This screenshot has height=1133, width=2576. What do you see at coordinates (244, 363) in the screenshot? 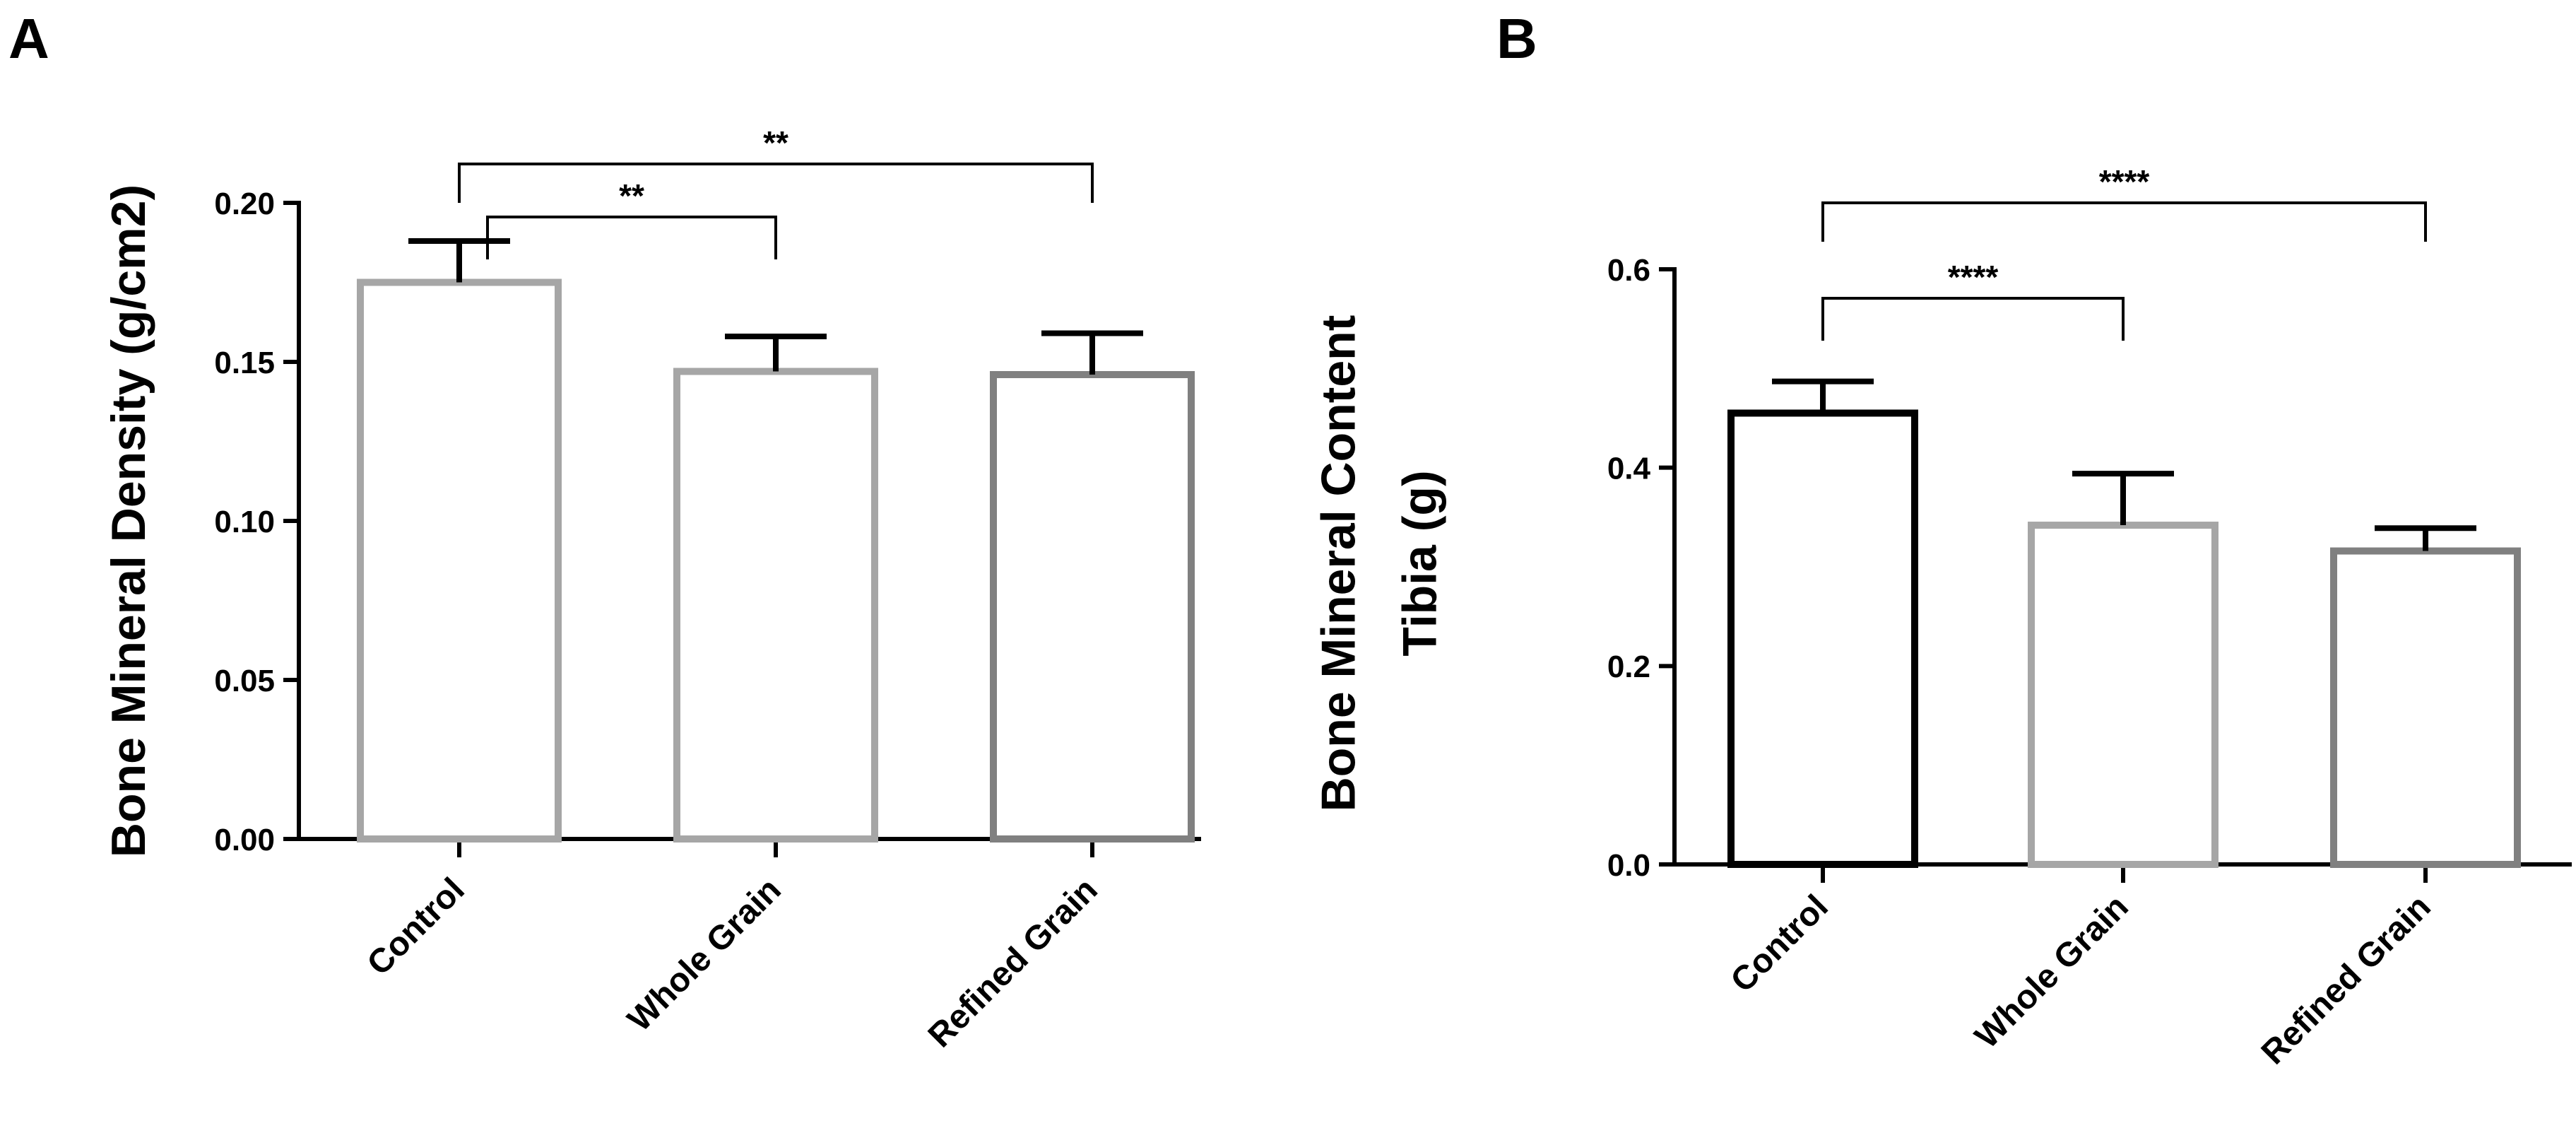
I see `y-tick-label: 0.15` at bounding box center [244, 363].